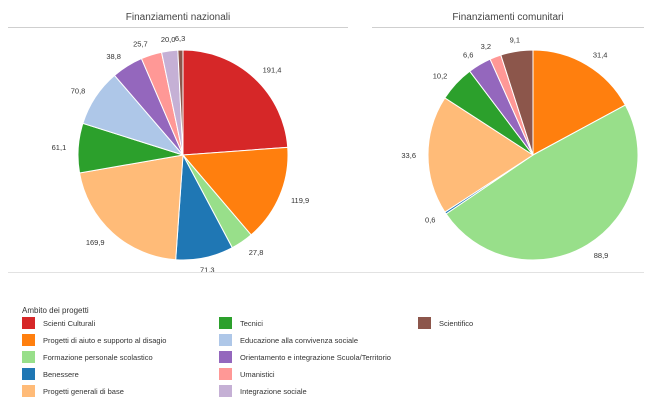  Describe the element at coordinates (601, 255) in the screenshot. I see `data-label: 88,9` at that location.